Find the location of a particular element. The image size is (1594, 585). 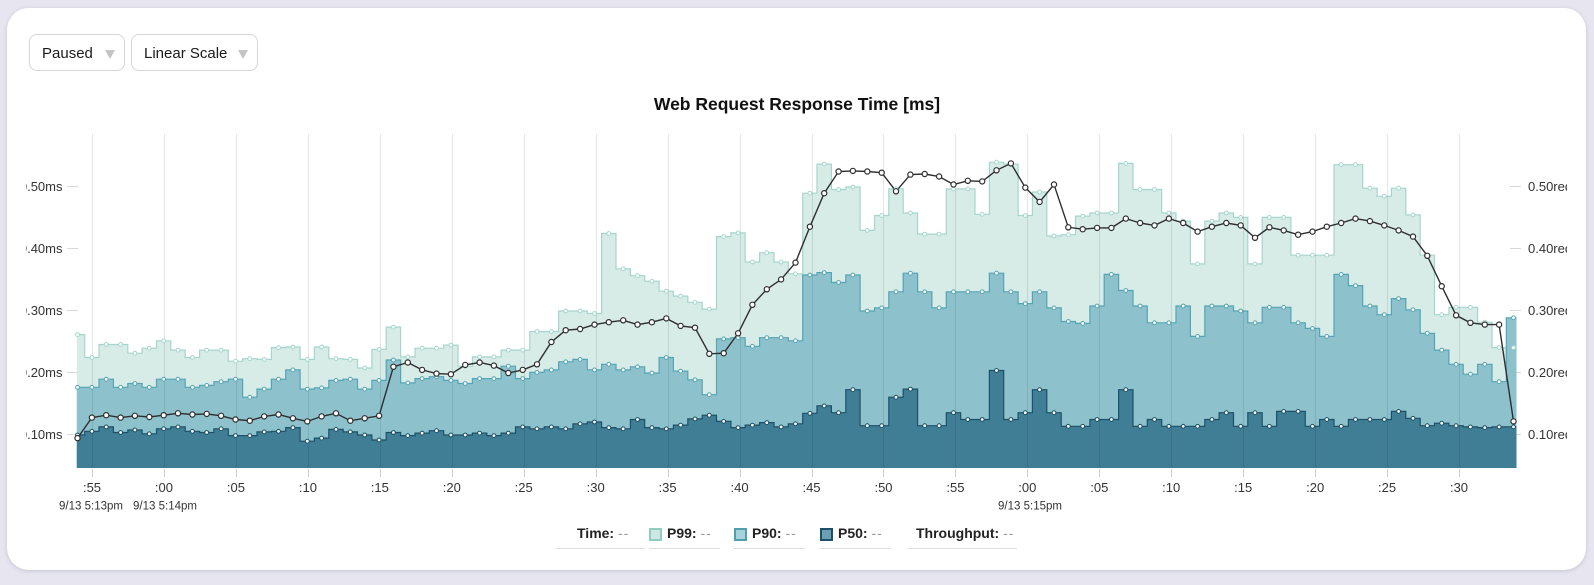

svg-text: 9/13 5:15pm is located at coordinates (1030, 507).